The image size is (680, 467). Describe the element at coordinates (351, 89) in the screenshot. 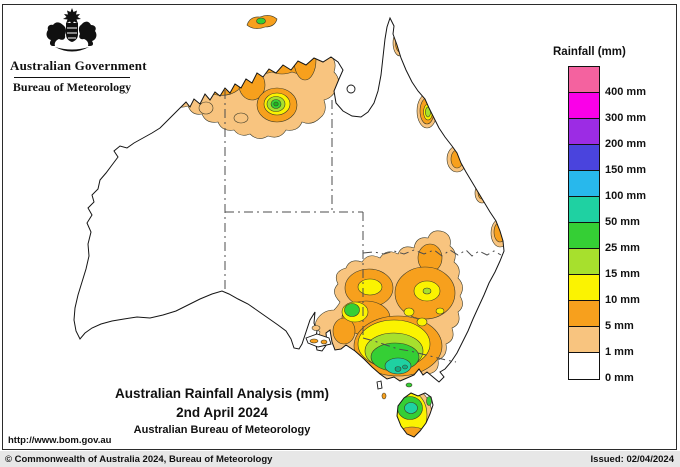

I see `groote-eylandt` at that location.